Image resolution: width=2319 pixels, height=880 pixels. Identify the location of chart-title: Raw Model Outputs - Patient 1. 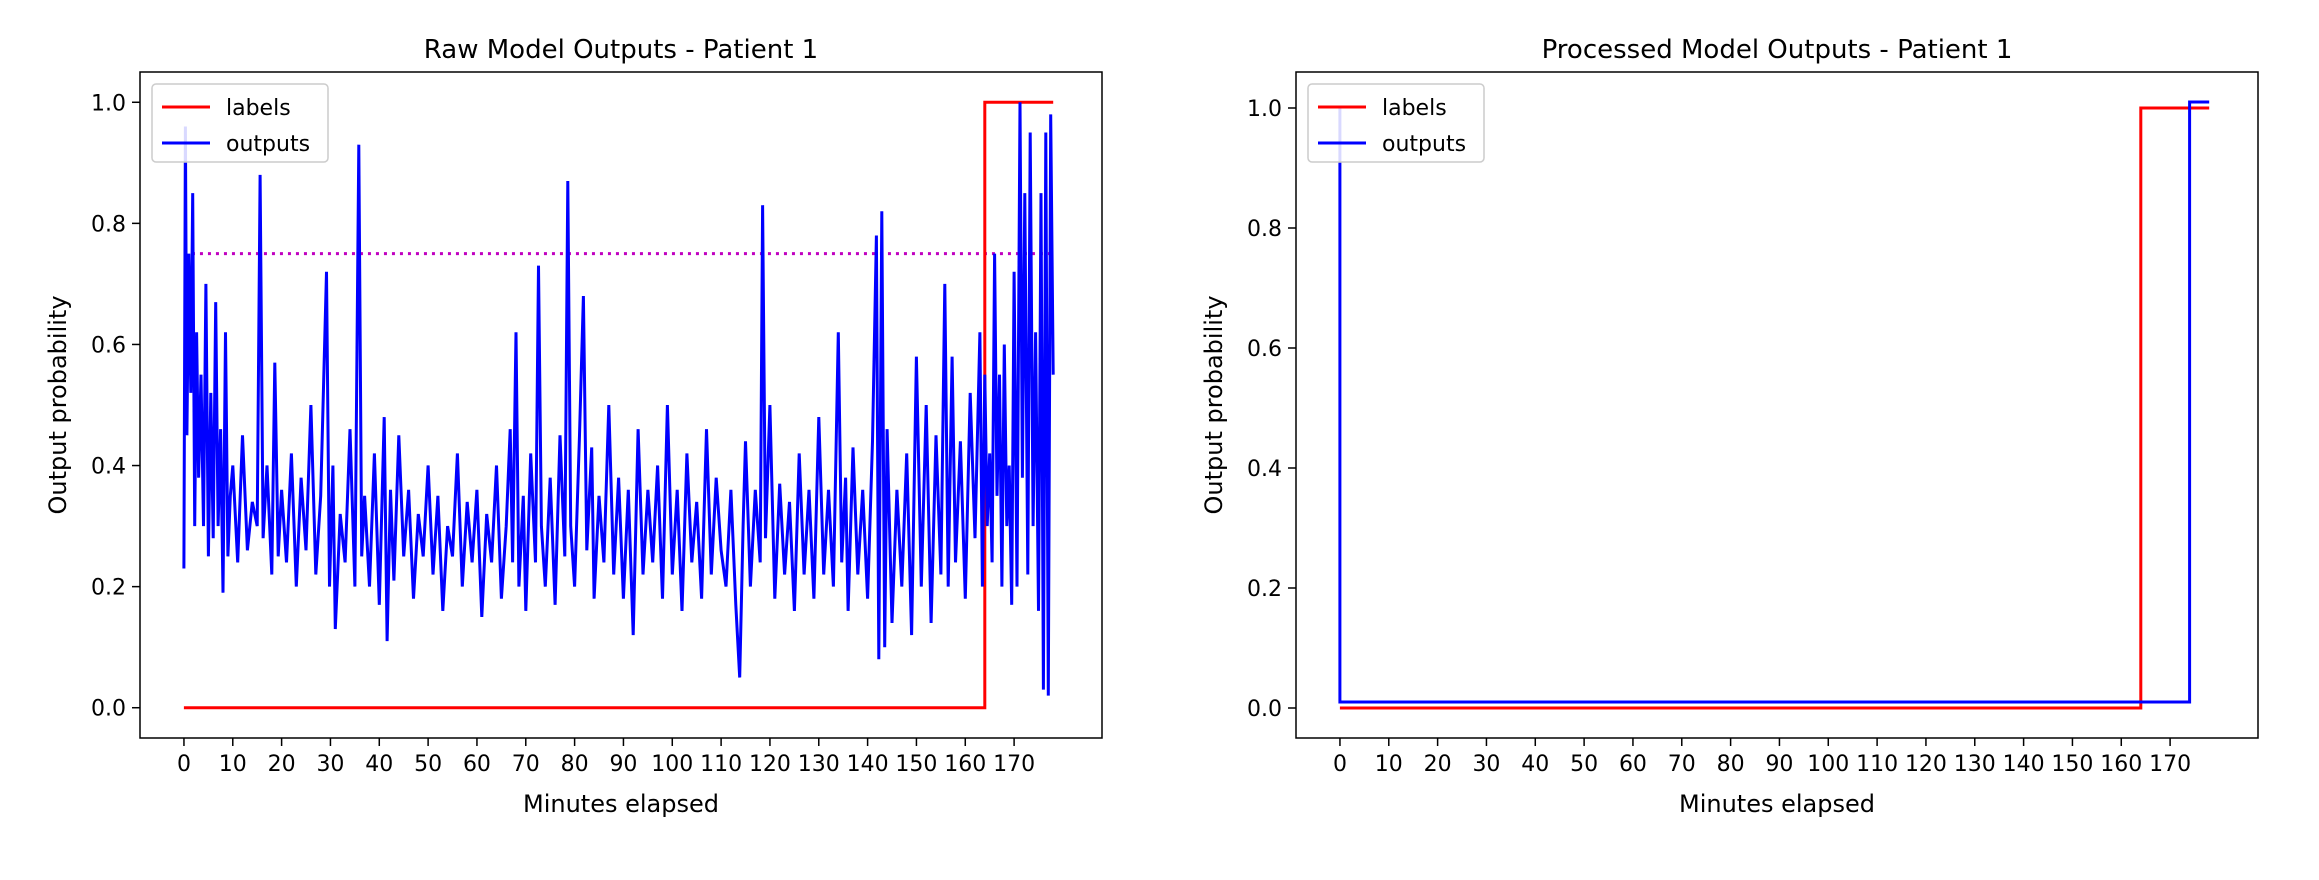
(621, 50).